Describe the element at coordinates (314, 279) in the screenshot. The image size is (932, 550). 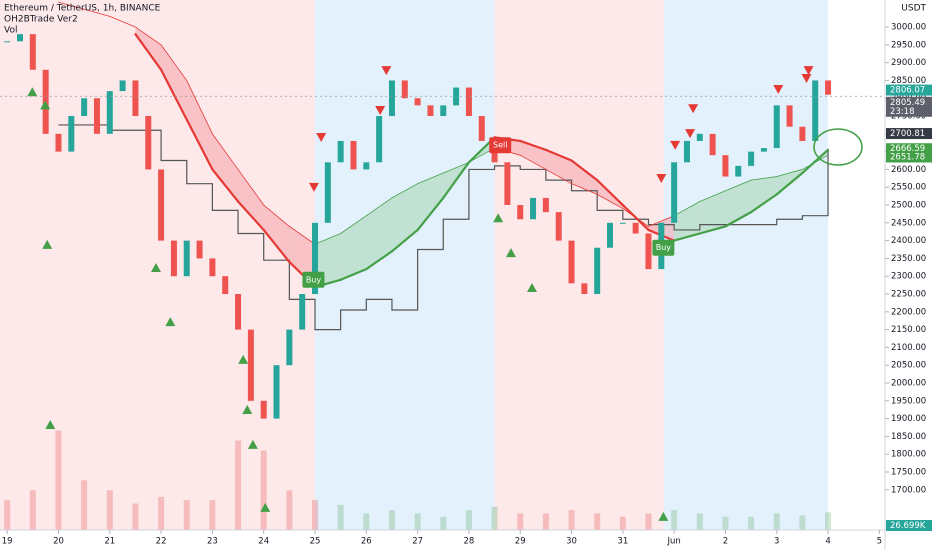
I see `signal-label: Buy` at that location.